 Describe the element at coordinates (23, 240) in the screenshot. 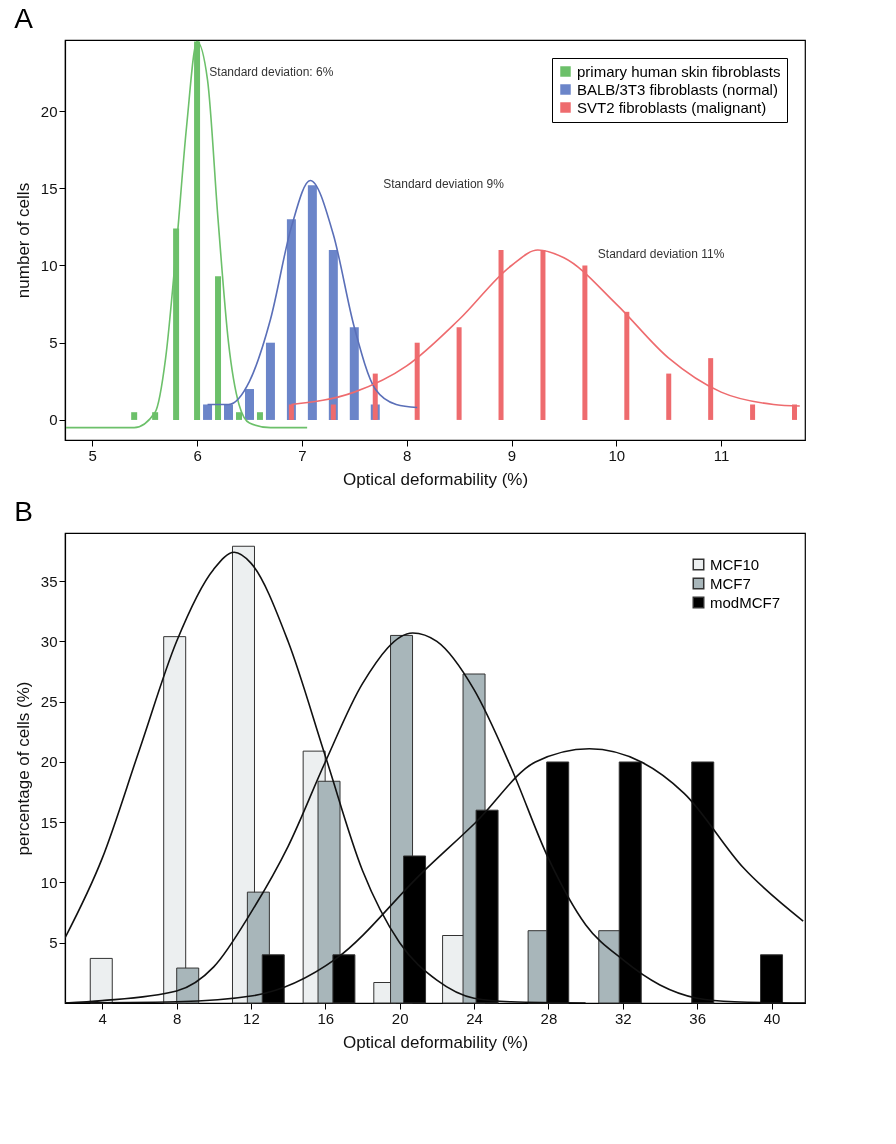

I see `y-axis-title: number of cells` at that location.